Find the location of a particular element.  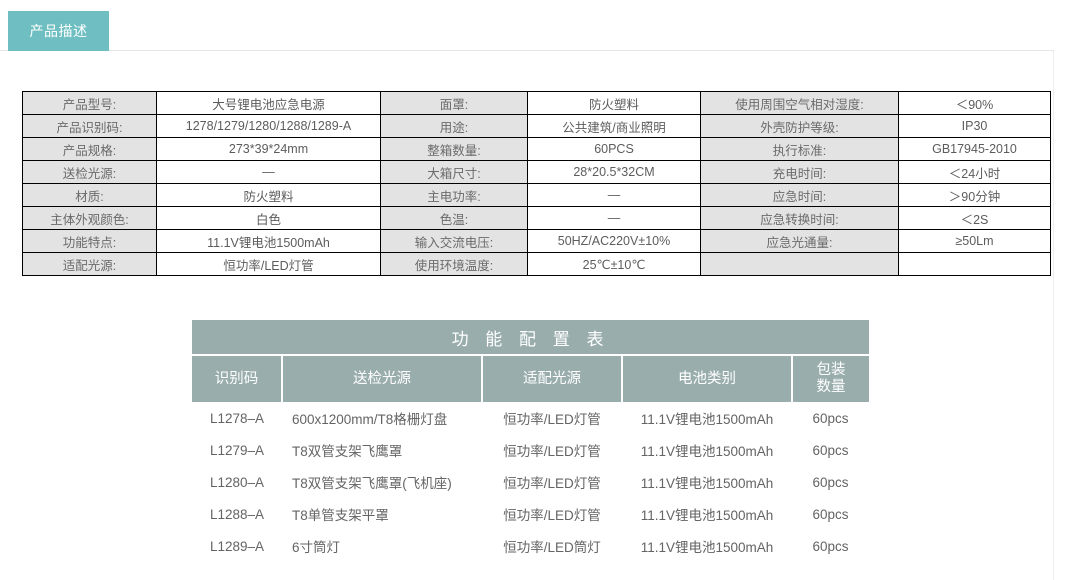

spec-label: 产品识别码: is located at coordinates (89, 126).